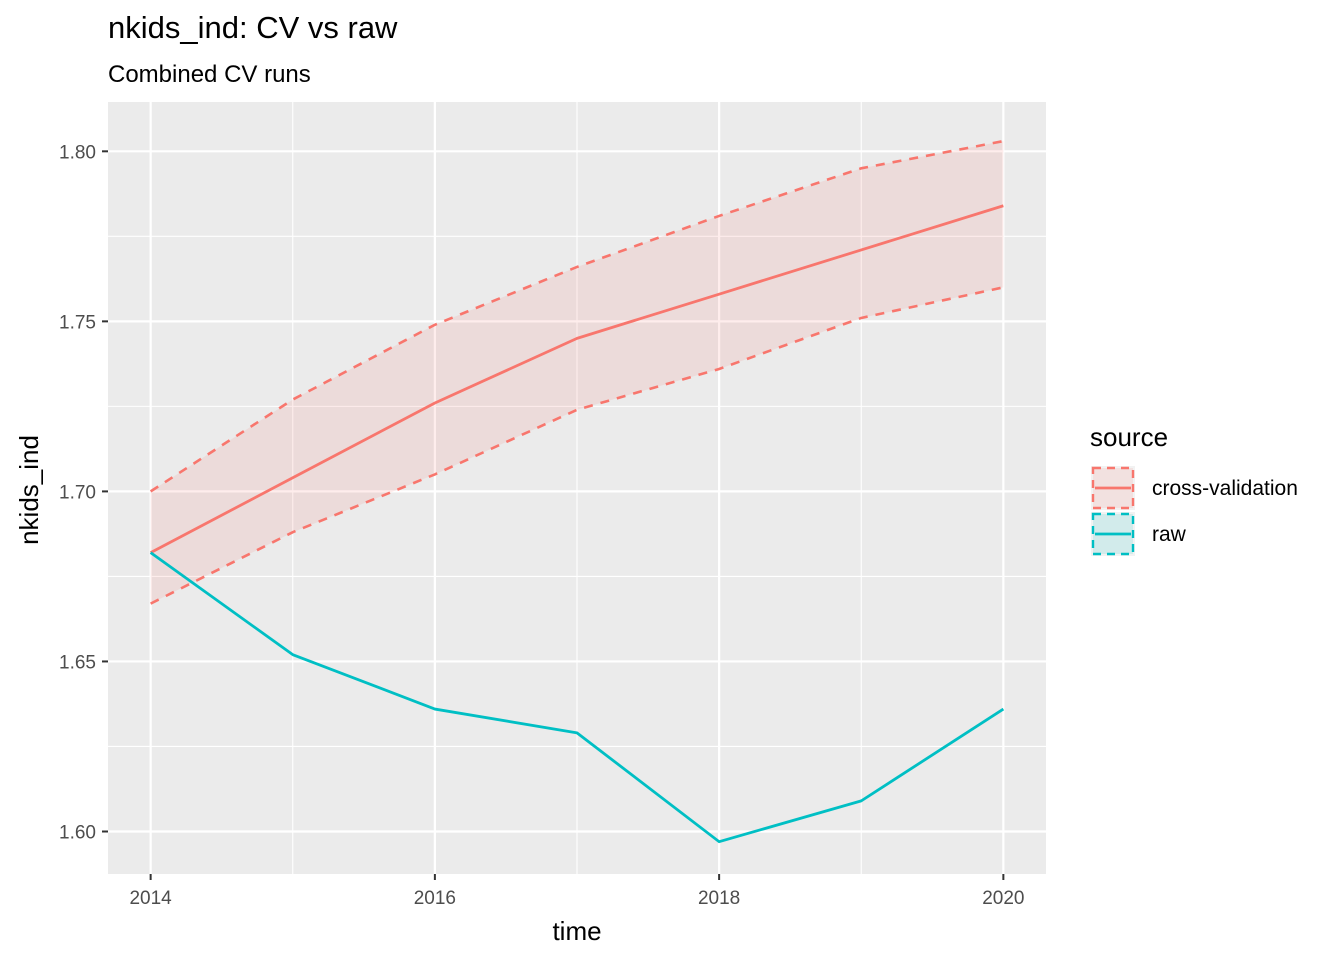  I want to click on y-tick-label: 1.75, so click(77, 322).